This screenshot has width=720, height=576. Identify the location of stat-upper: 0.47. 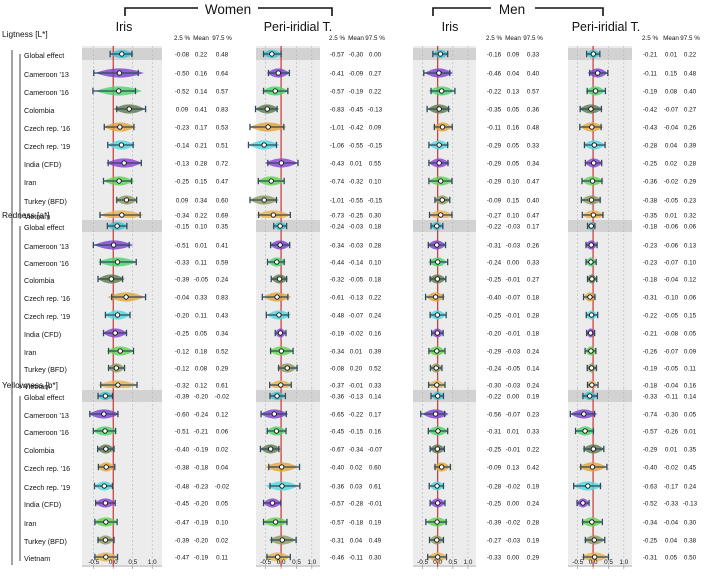
(533, 216).